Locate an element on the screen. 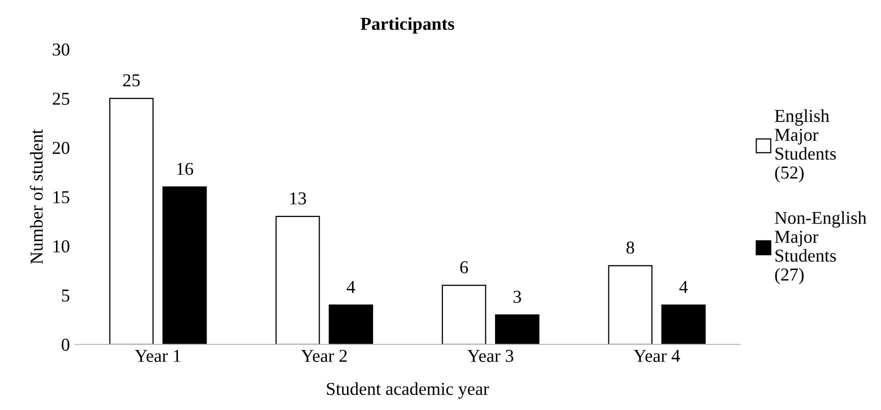 The image size is (881, 410). y-tick-label: 10 is located at coordinates (62, 246).